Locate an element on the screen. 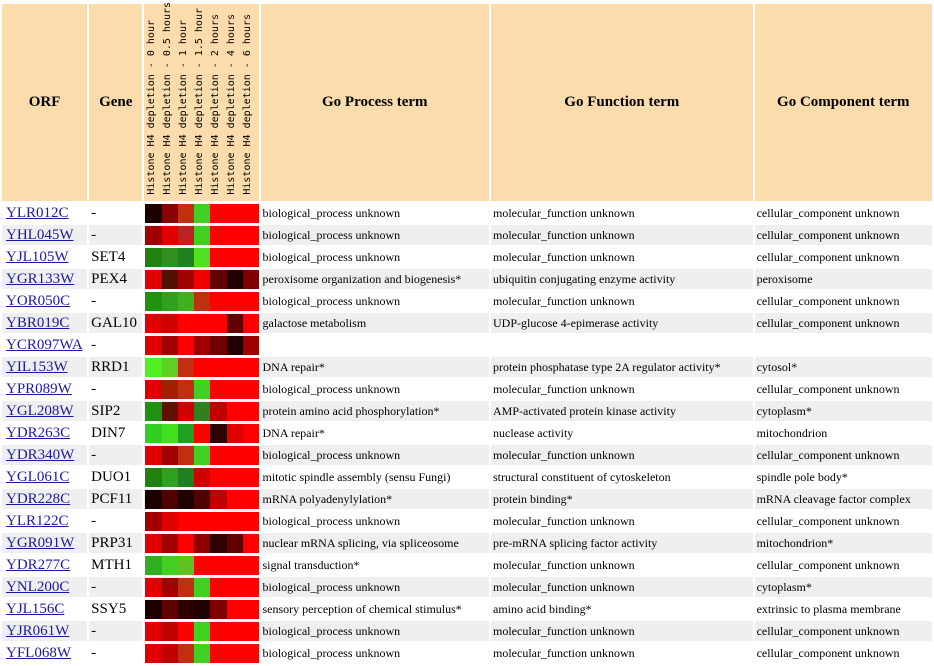  orf-link: YHL045W is located at coordinates (40, 234).